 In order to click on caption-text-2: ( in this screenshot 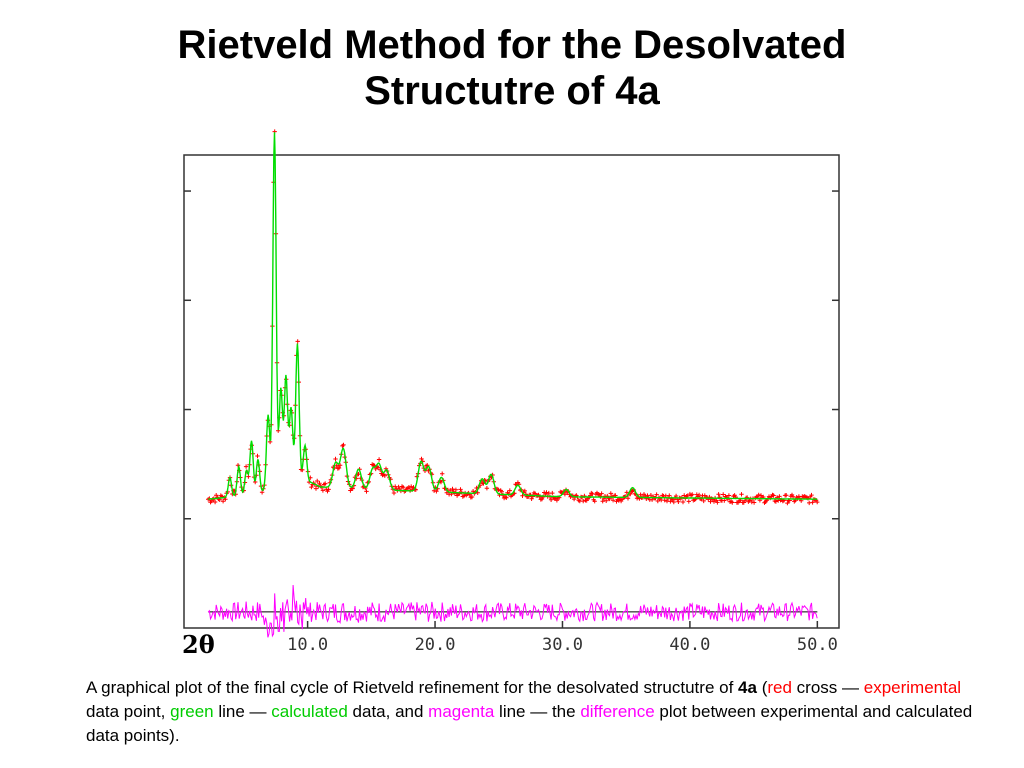, I will do `click(764, 687)`.